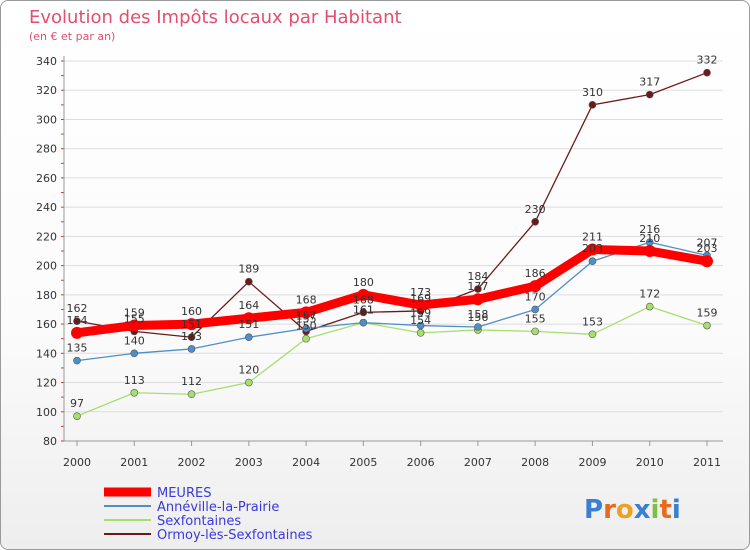 This screenshot has height=550, width=750. What do you see at coordinates (46, 324) in the screenshot?
I see `y-tick-label: 160` at bounding box center [46, 324].